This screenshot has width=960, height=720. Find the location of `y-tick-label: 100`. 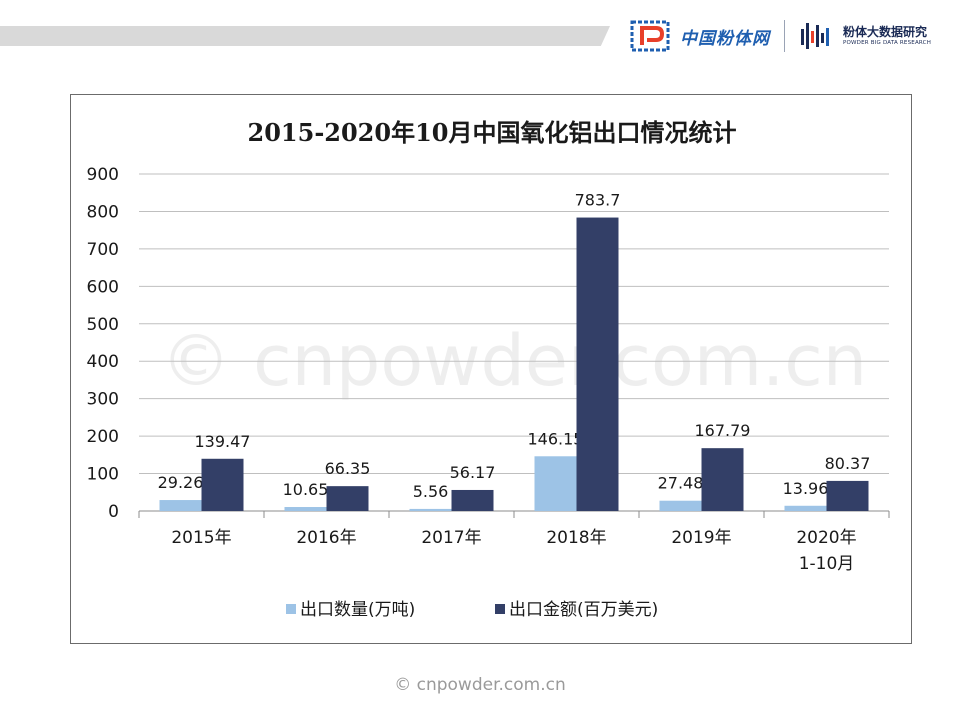

y-tick-label: 100 is located at coordinates (103, 475).